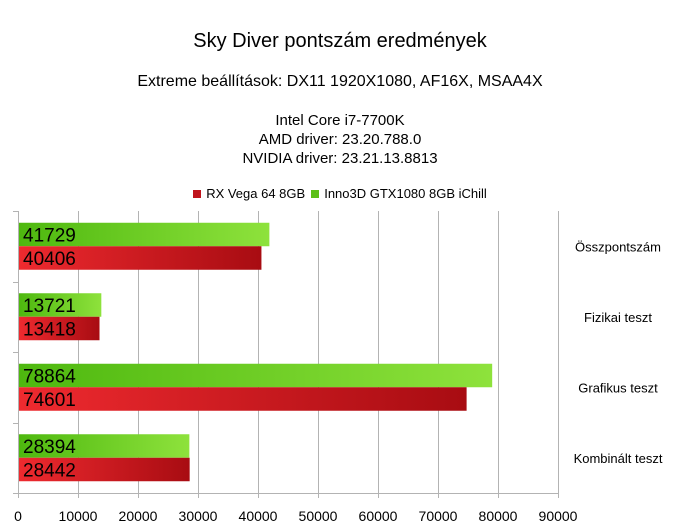 Image resolution: width=680 pixels, height=529 pixels. Describe the element at coordinates (49, 377) in the screenshot. I see `data-label: 78864` at that location.